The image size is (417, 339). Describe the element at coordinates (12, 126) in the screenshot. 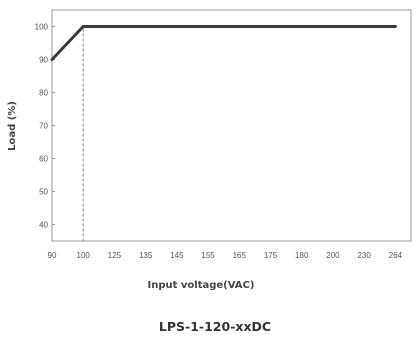

I see `y-axis-label: Load (%)` at that location.